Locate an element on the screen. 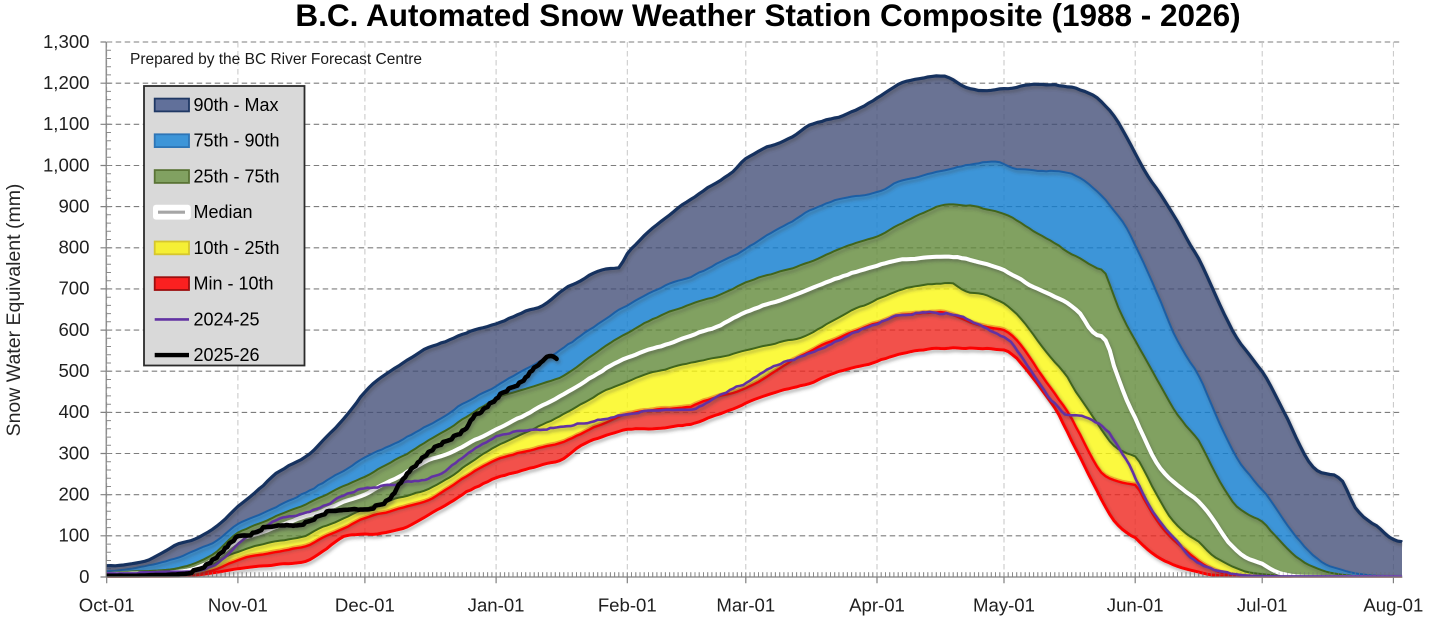  svg-text: 25th - 75th is located at coordinates (237, 177).